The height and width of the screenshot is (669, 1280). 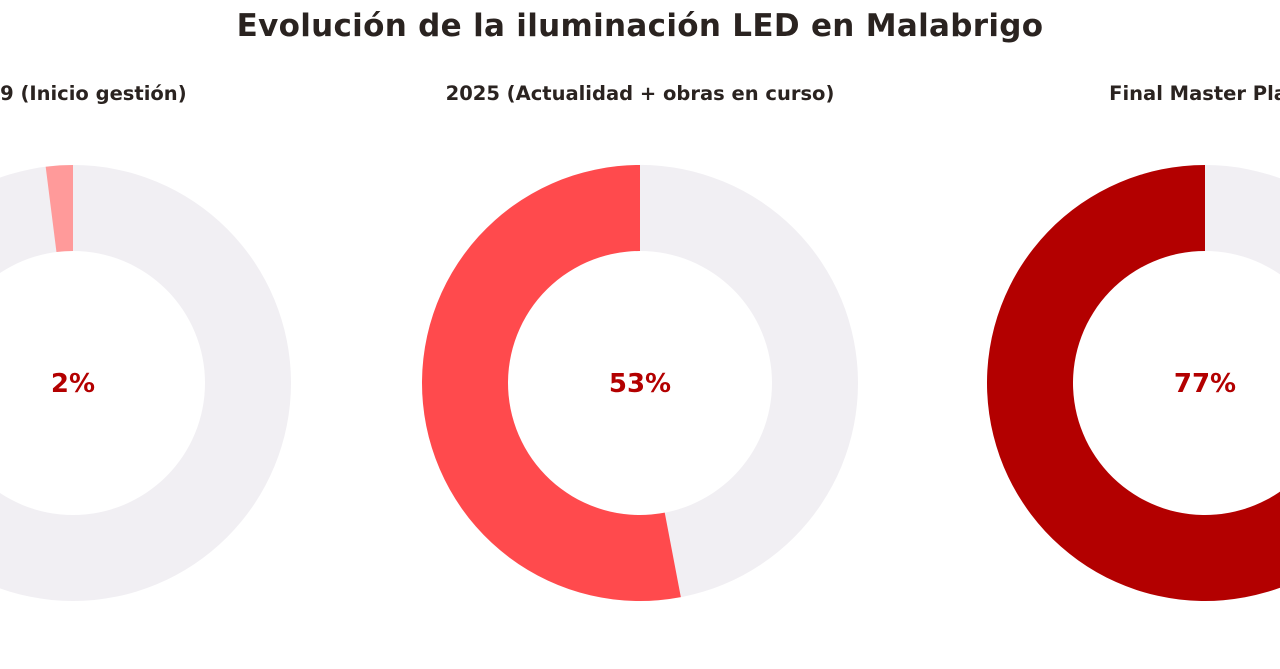 What do you see at coordinates (145, 383) in the screenshot?
I see `donut-remainder-slice` at bounding box center [145, 383].